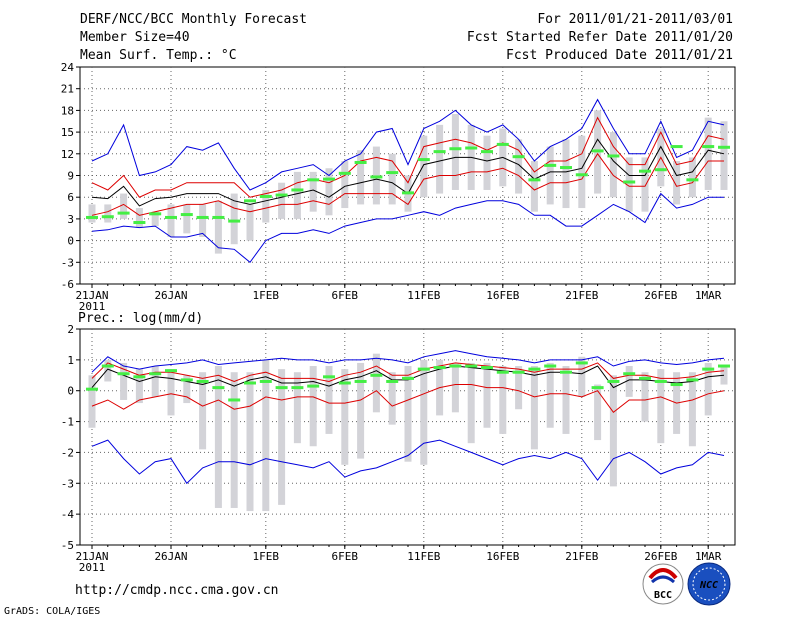 This screenshot has width=800, height=618. Describe the element at coordinates (68, 514) in the screenshot. I see `prec-ytick-label: -4` at that location.